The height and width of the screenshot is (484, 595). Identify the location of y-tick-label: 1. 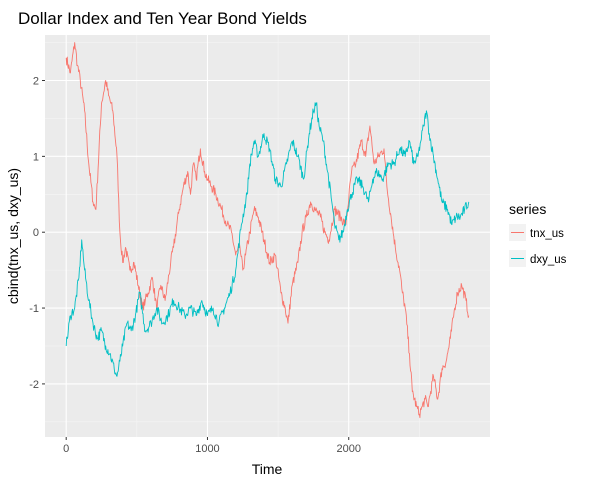
(36, 157).